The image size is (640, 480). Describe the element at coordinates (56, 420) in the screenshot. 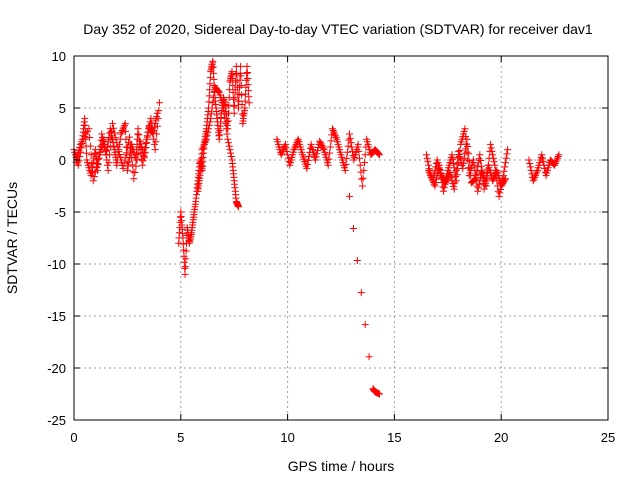

I see `y-tick-label: -25` at that location.